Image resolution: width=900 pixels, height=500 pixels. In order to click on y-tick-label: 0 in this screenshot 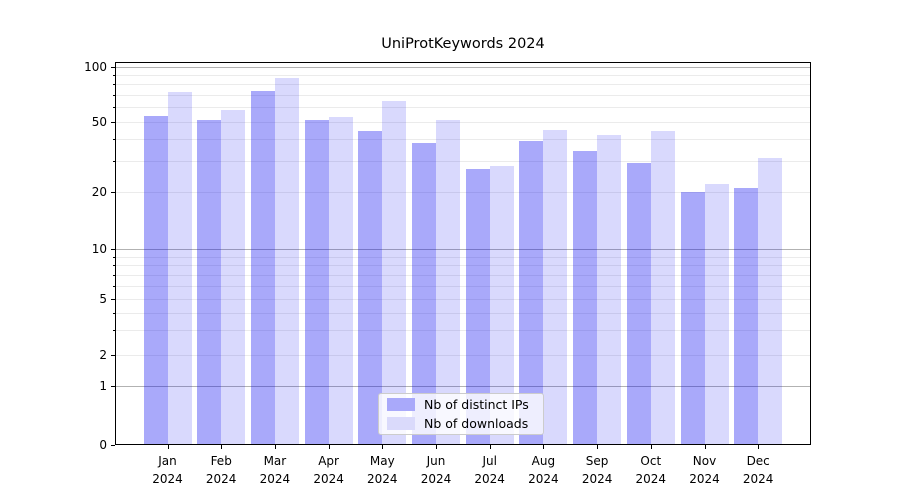, I will do `click(103, 445)`.